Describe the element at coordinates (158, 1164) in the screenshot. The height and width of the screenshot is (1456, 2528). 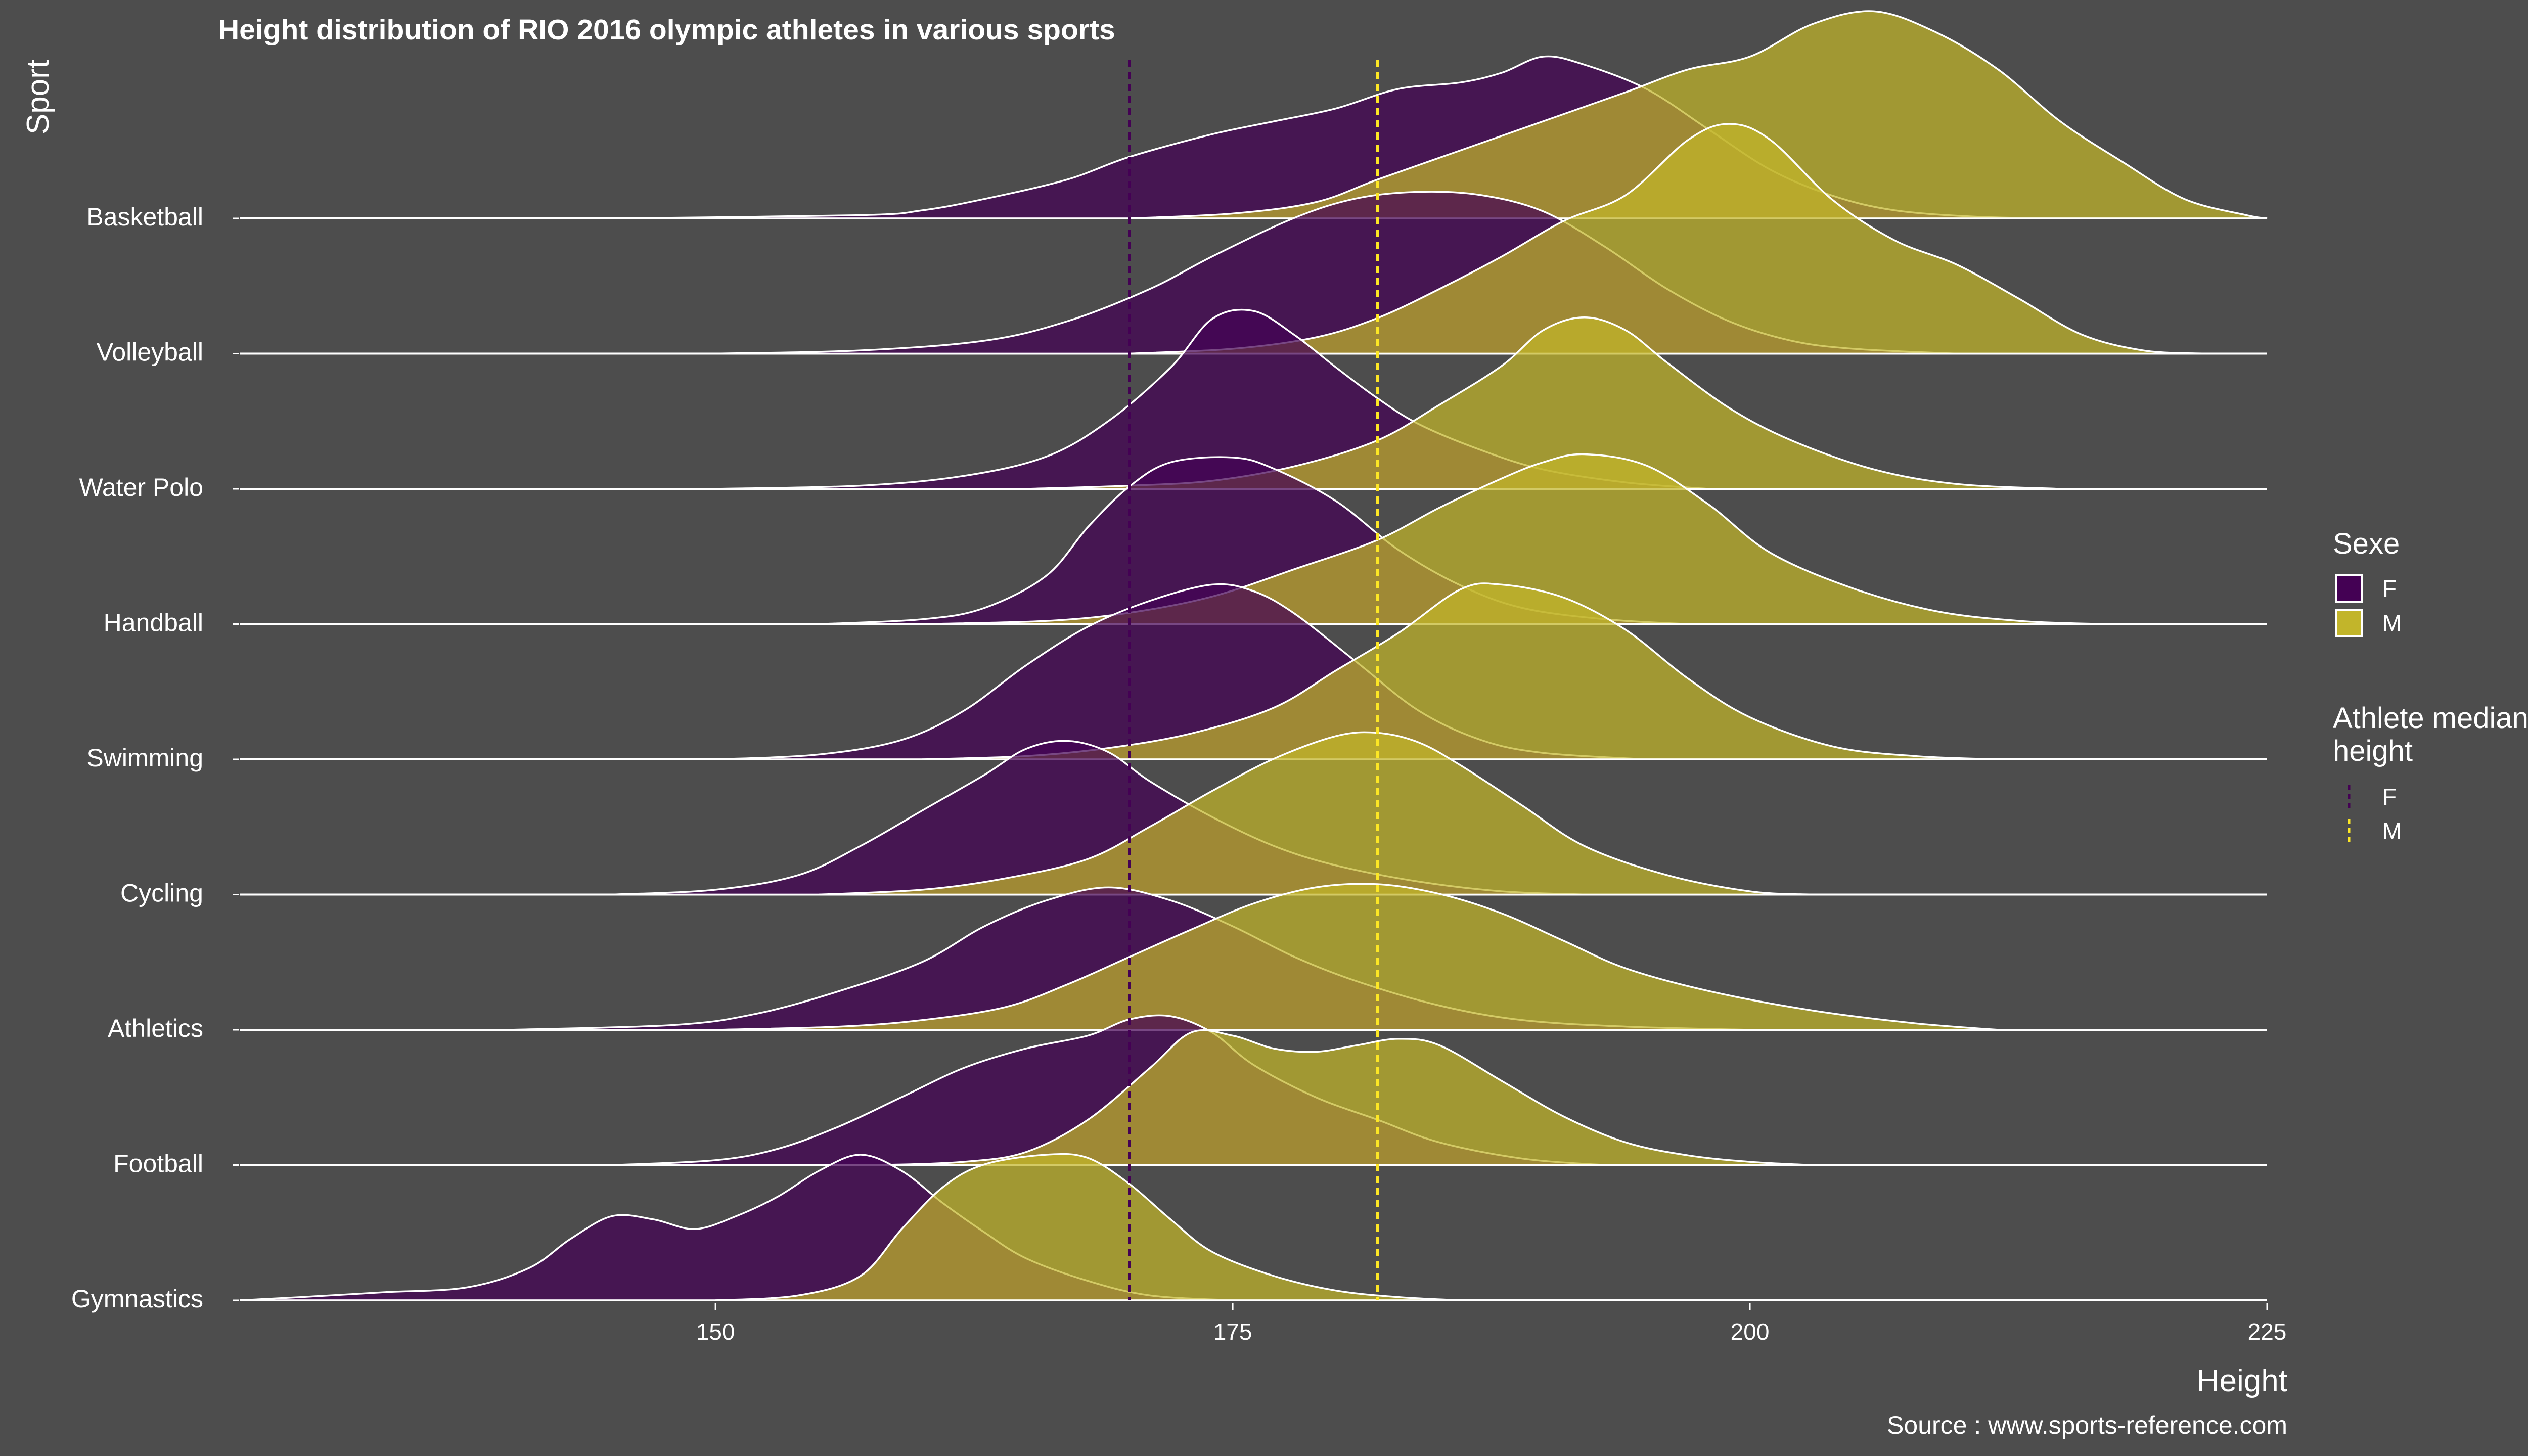
I see `y-tick-label-football: Football` at that location.